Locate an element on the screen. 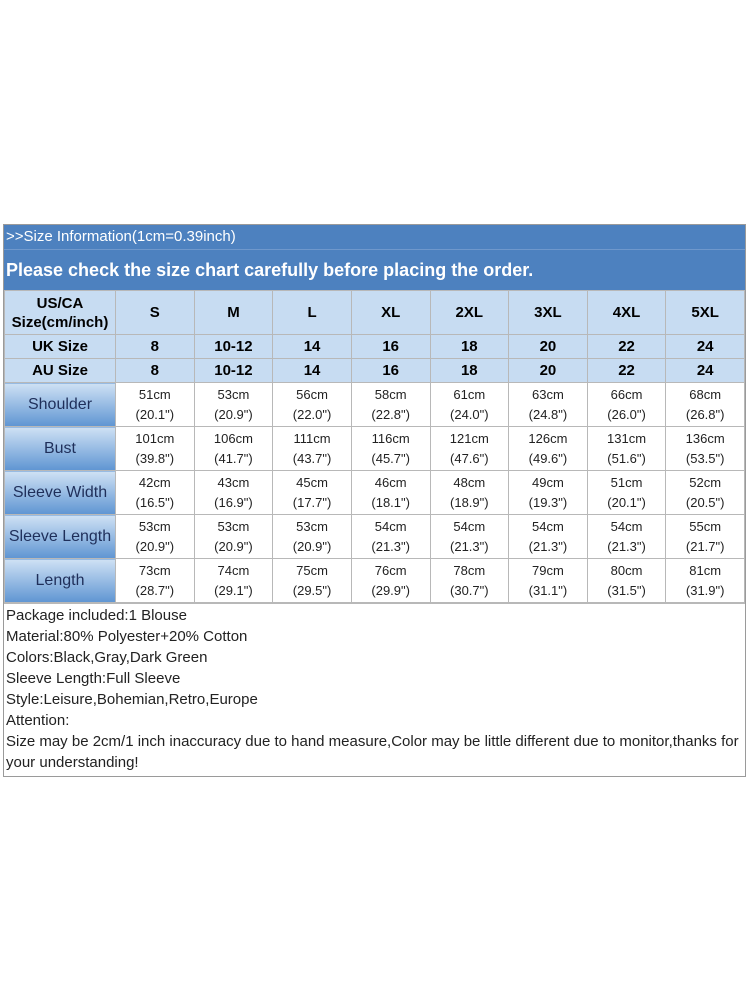  cm-value: 55cm is located at coordinates (705, 526).